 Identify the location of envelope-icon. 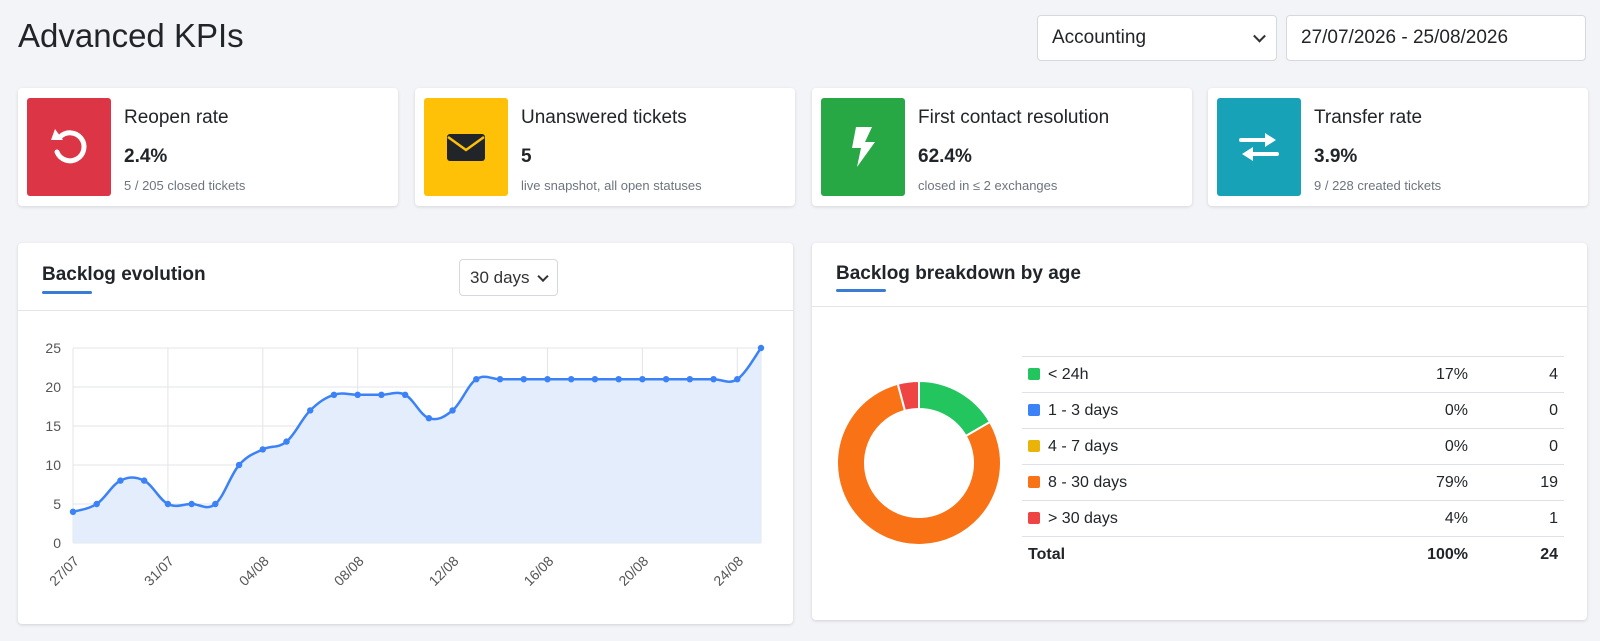
(466, 147).